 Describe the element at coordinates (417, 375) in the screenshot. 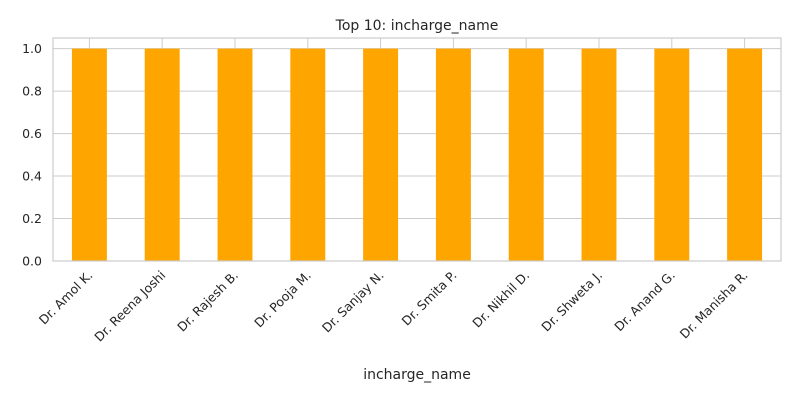

I see `x-axis-label: incharge_name` at that location.